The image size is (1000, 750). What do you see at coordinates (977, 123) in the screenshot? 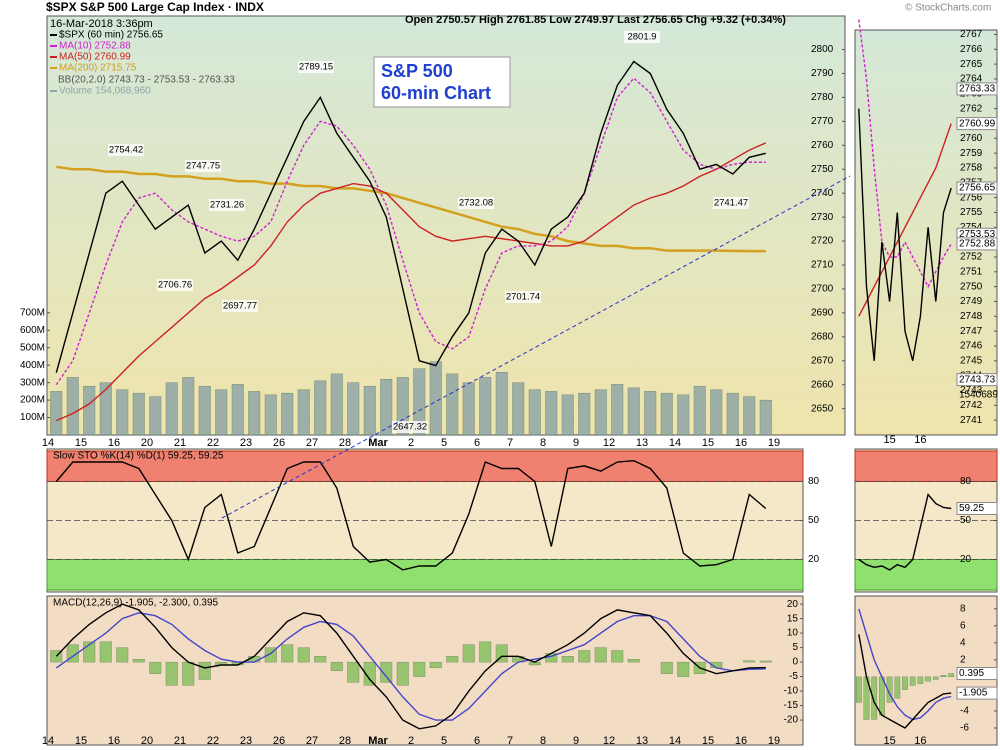
I see `value-label: 2760.99` at bounding box center [977, 123].